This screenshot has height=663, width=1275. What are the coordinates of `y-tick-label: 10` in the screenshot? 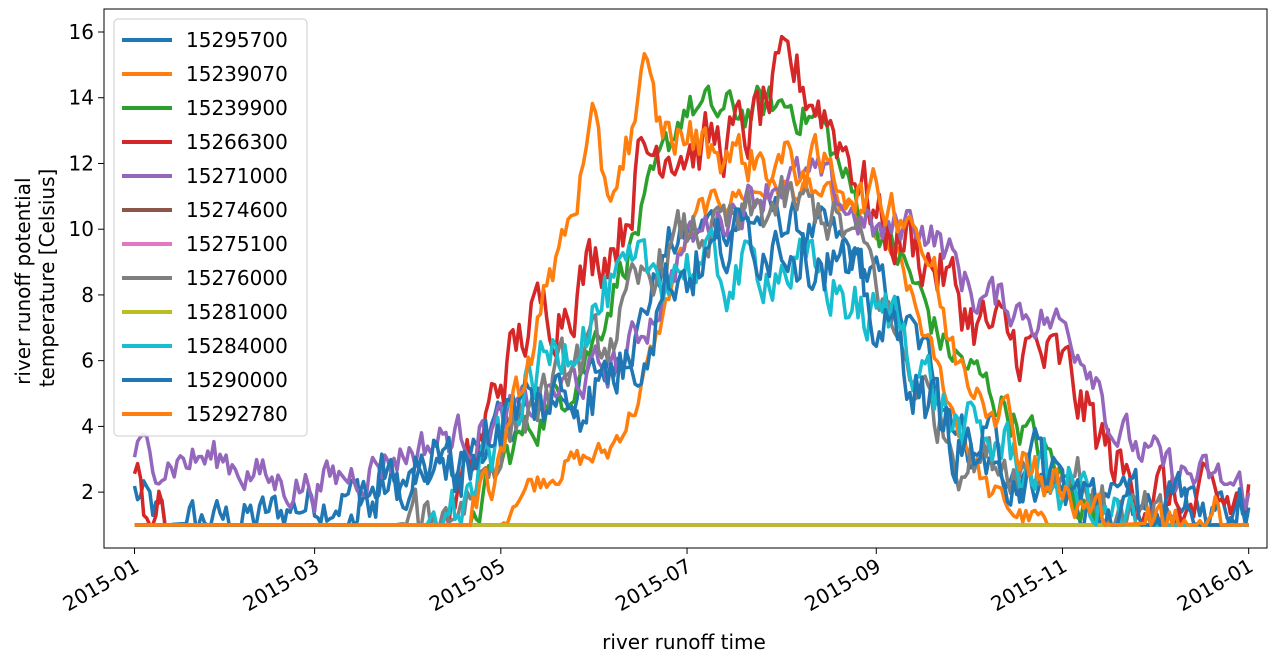 It's located at (81, 229).